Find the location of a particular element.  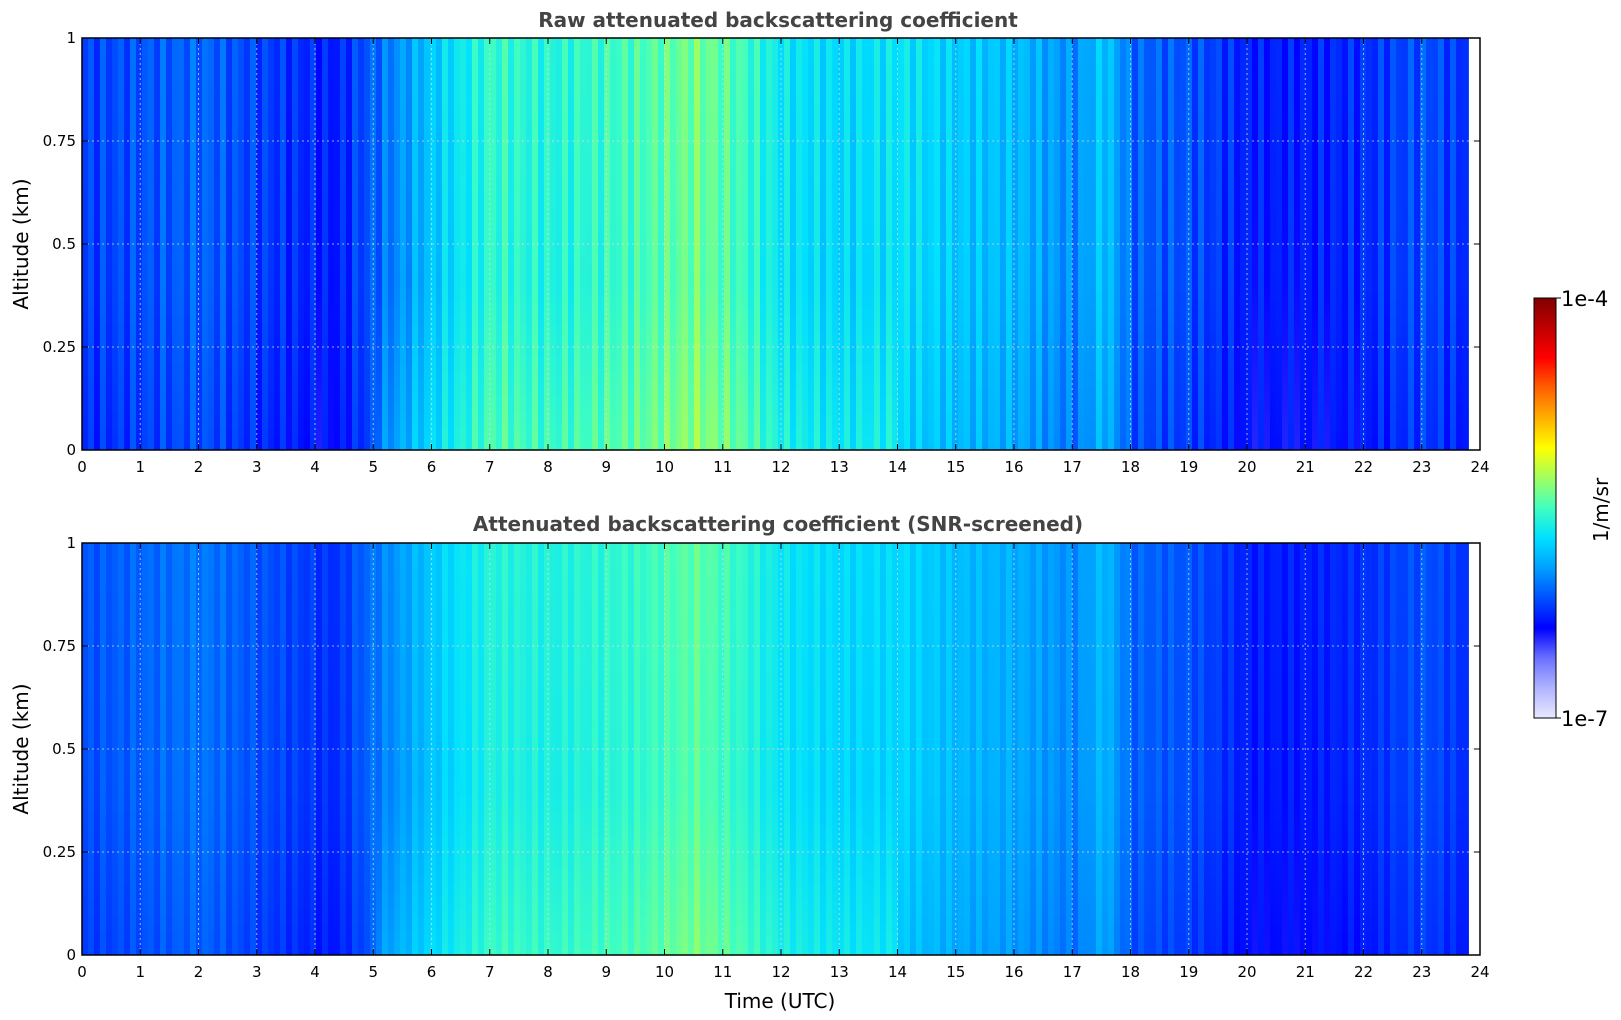

colorbar-unit-label: 1/m/sr is located at coordinates (1601, 509).